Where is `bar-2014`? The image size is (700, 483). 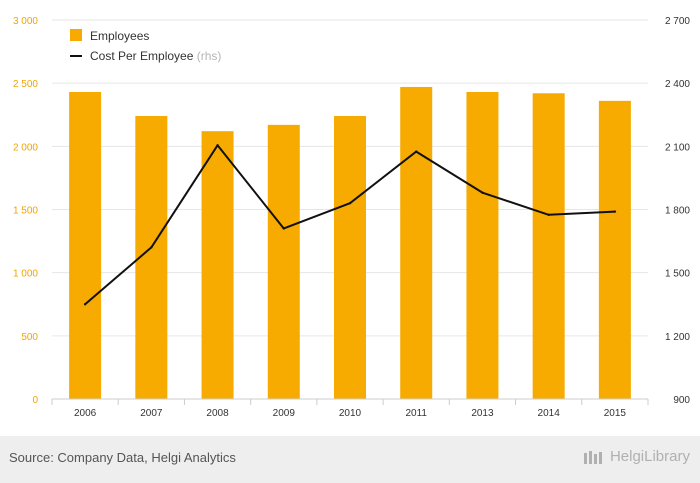
bar-2014 is located at coordinates (548, 246).